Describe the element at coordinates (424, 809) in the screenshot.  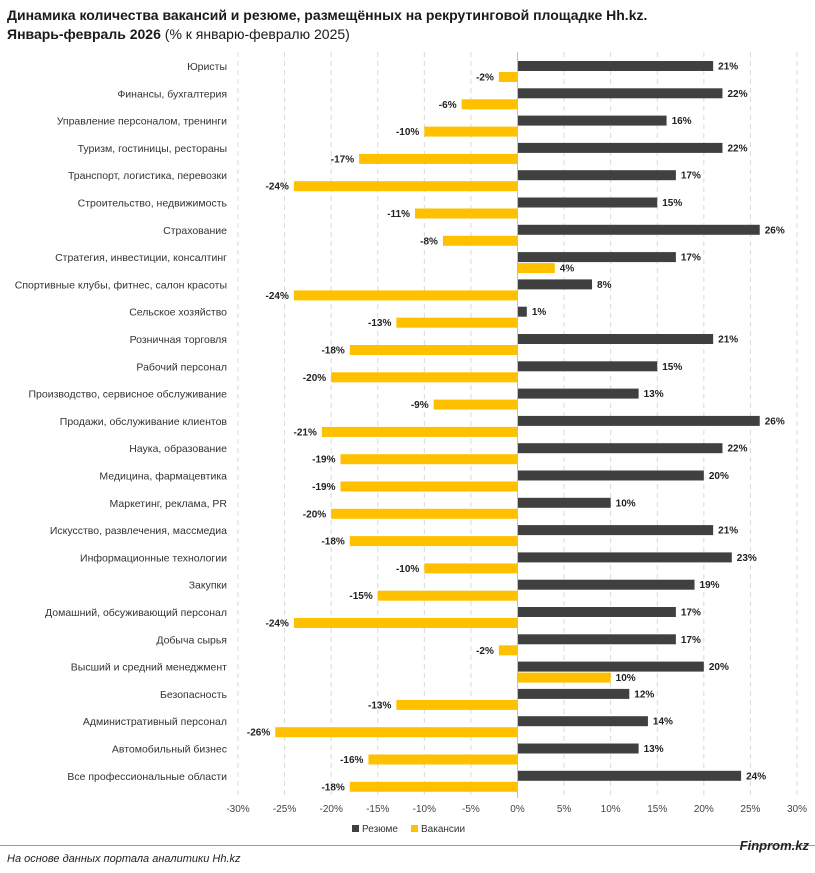
I see `x-tick-label: -10%` at that location.